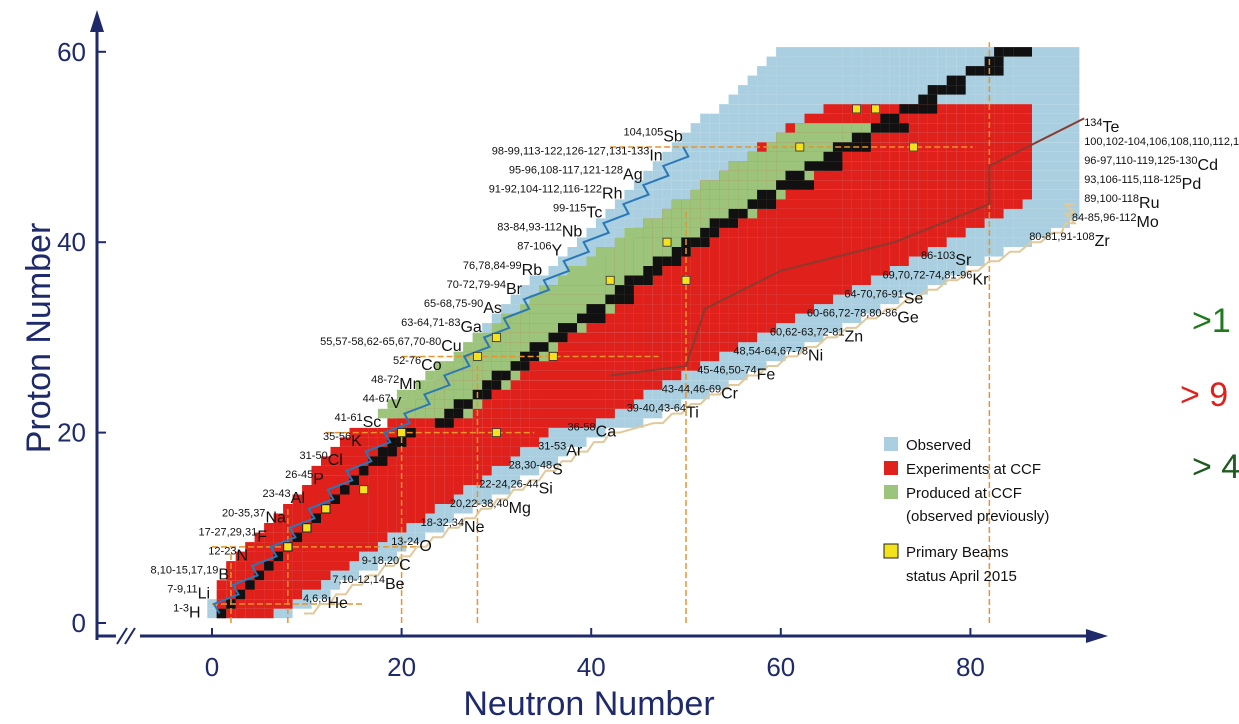 The height and width of the screenshot is (724, 1239). Describe the element at coordinates (288, 547) in the screenshot. I see `primary-beam-marker` at that location.